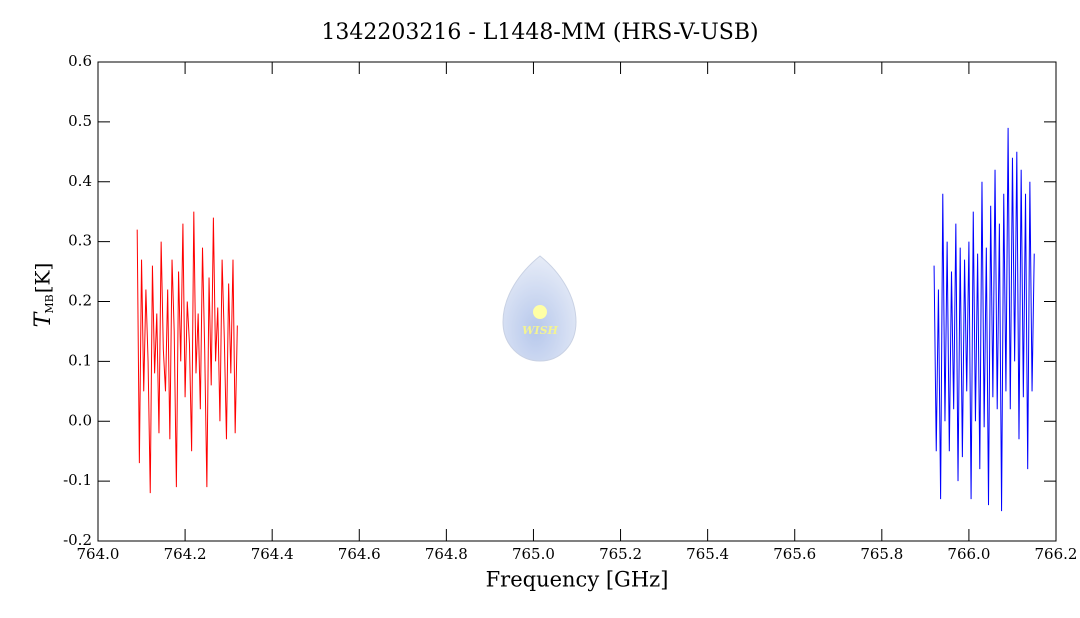  What do you see at coordinates (533, 554) in the screenshot?
I see `x-tick-label: 765.0` at bounding box center [533, 554].